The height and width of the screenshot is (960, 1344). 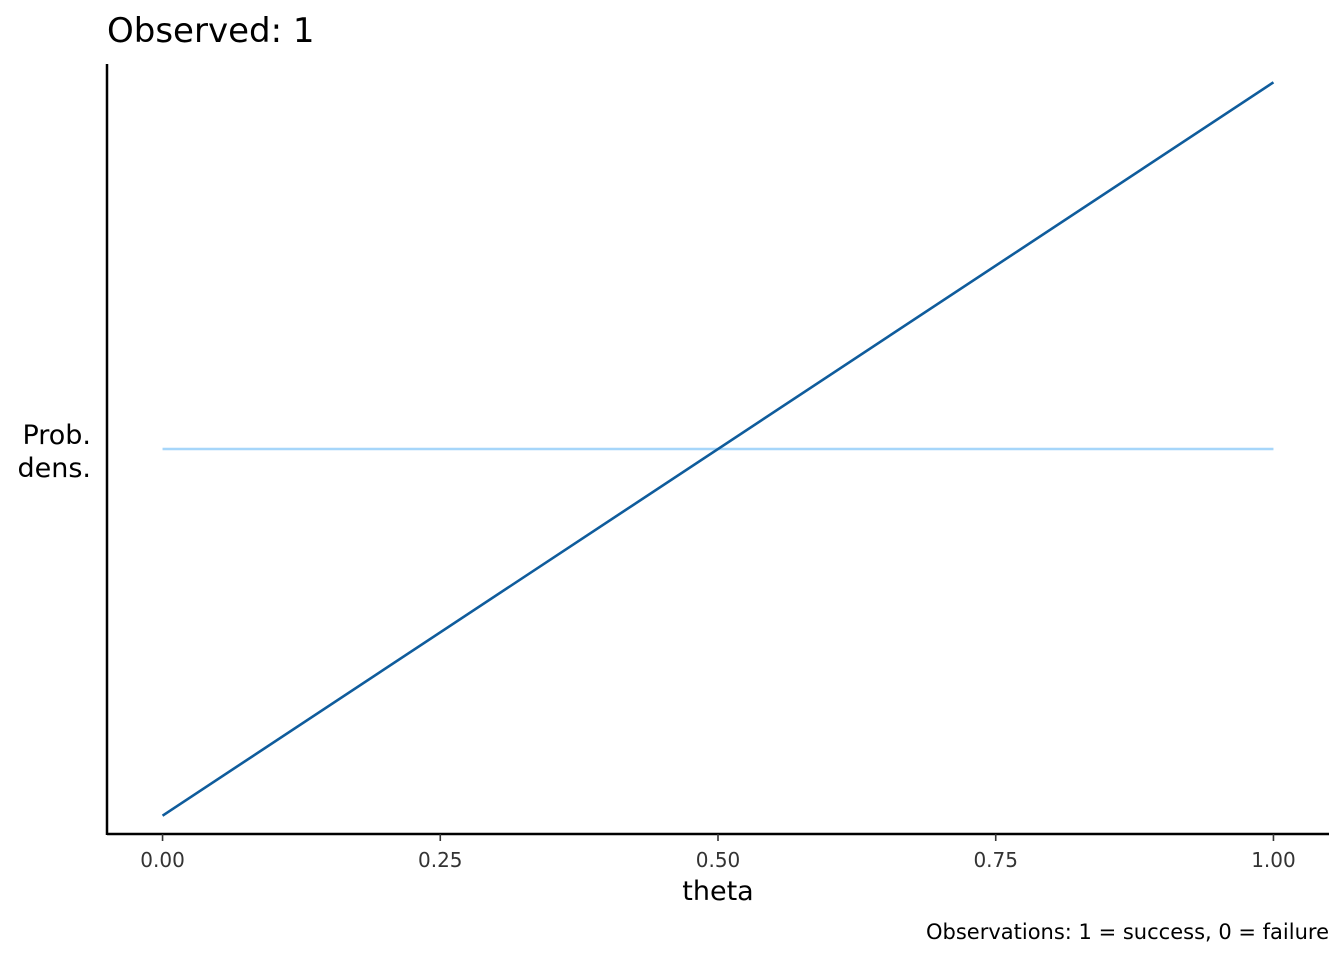 I want to click on chart-caption: Observations: 1 = success, 0 = failure, so click(x=1127, y=932).